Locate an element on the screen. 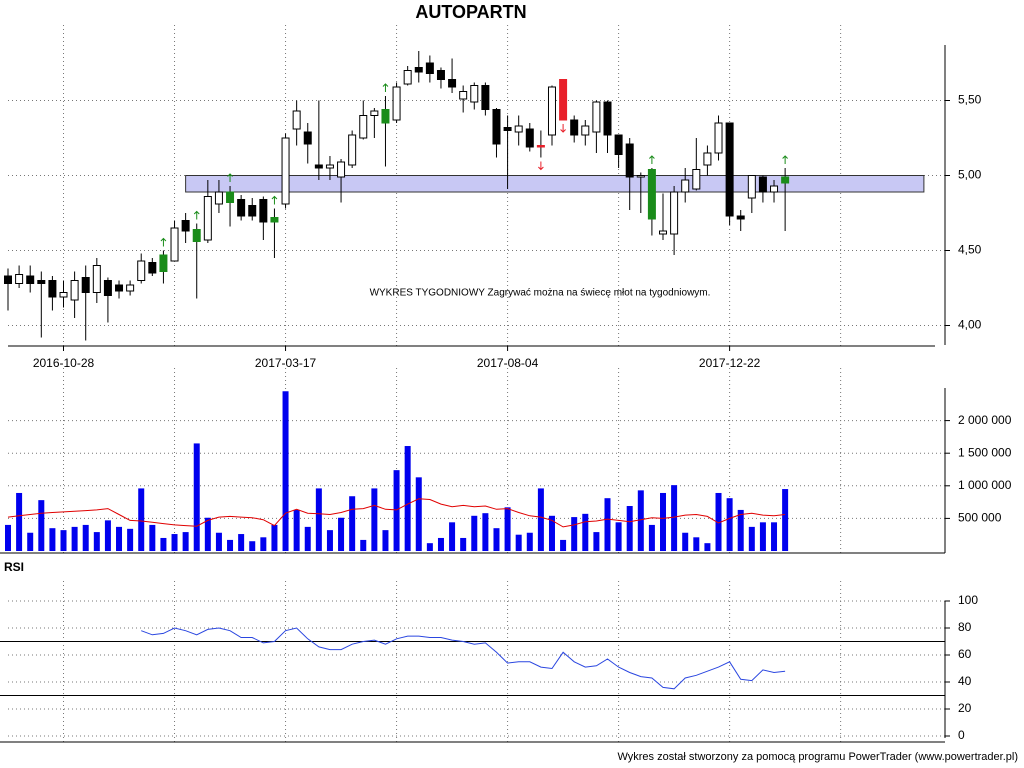  x-tick-label: 2017-03-17 is located at coordinates (286, 363).